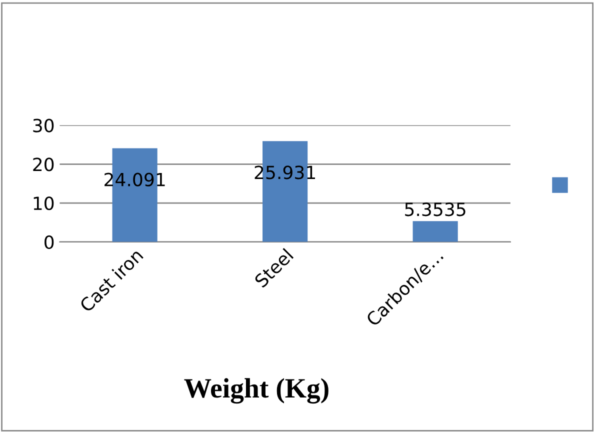 This screenshot has width=597, height=432. Describe the element at coordinates (256, 391) in the screenshot. I see `text: Weight (Kg)` at that location.